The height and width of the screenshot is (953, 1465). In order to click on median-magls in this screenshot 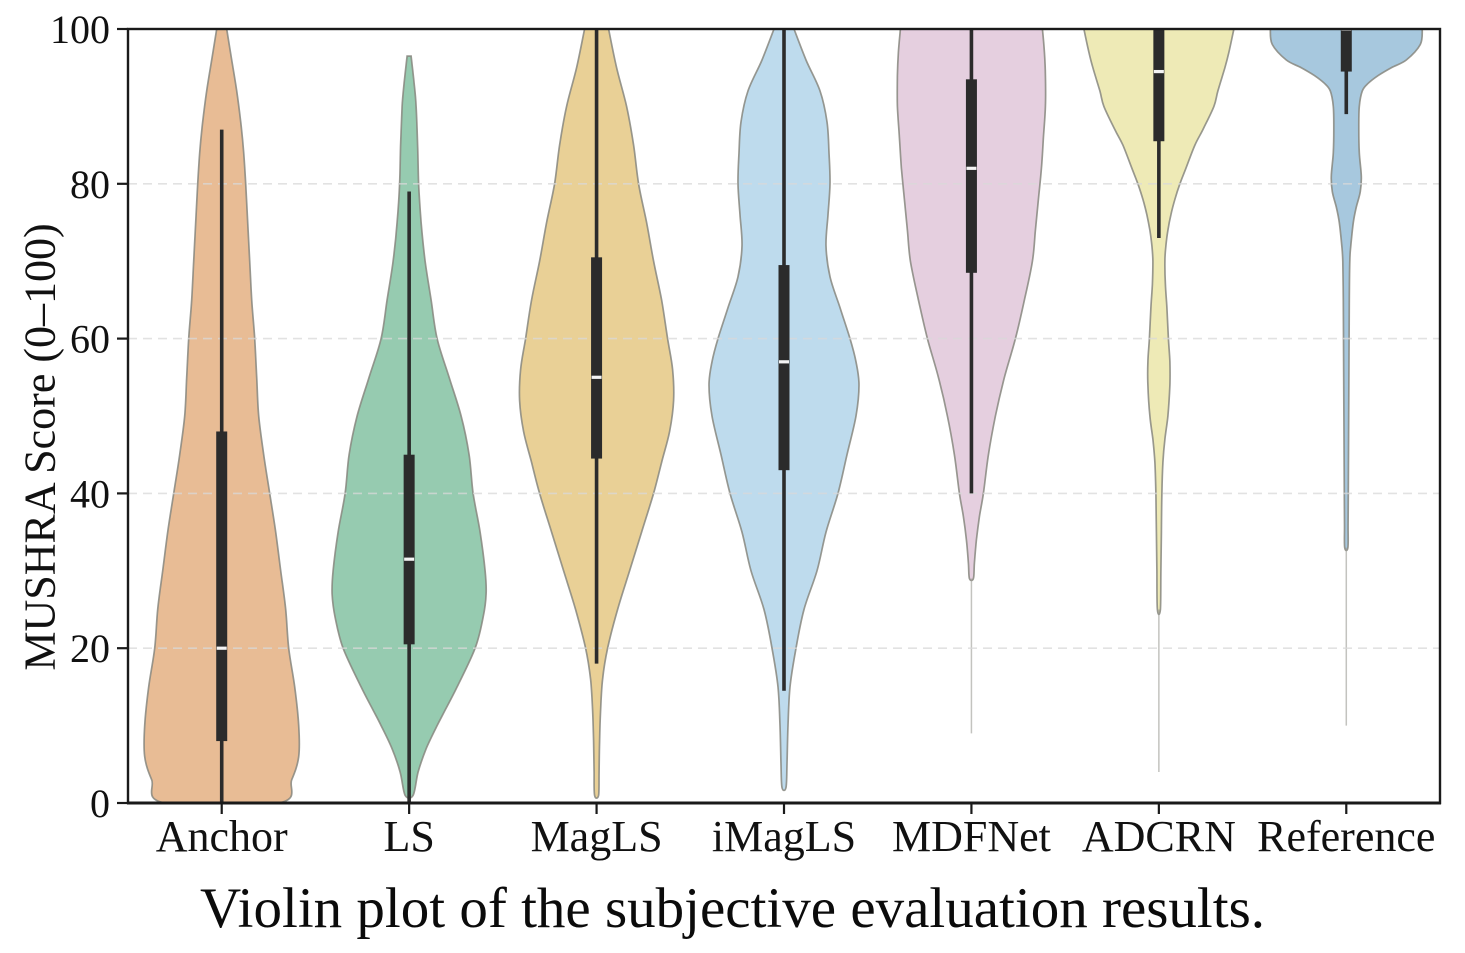, I will do `click(596, 377)`.